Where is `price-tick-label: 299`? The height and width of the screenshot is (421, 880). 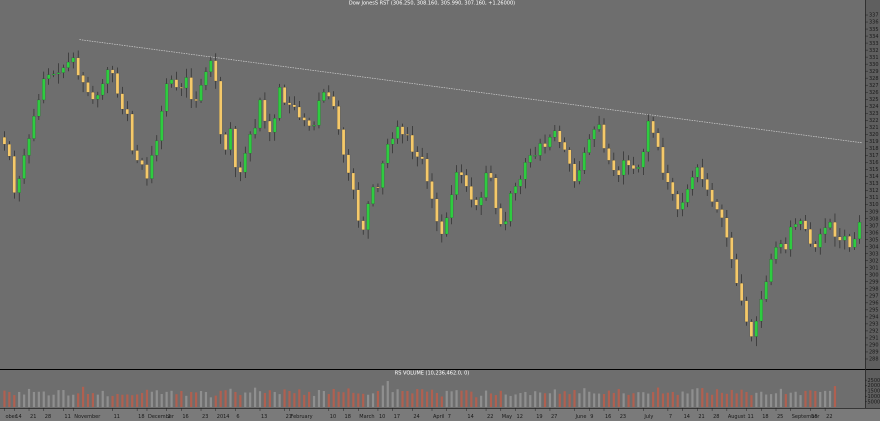
price-tick-label: 299 is located at coordinates (874, 282).